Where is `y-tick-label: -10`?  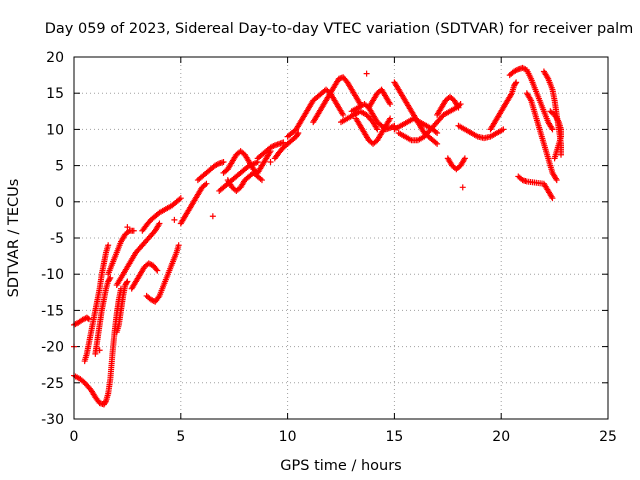
y-tick-label: -10 is located at coordinates (52, 275).